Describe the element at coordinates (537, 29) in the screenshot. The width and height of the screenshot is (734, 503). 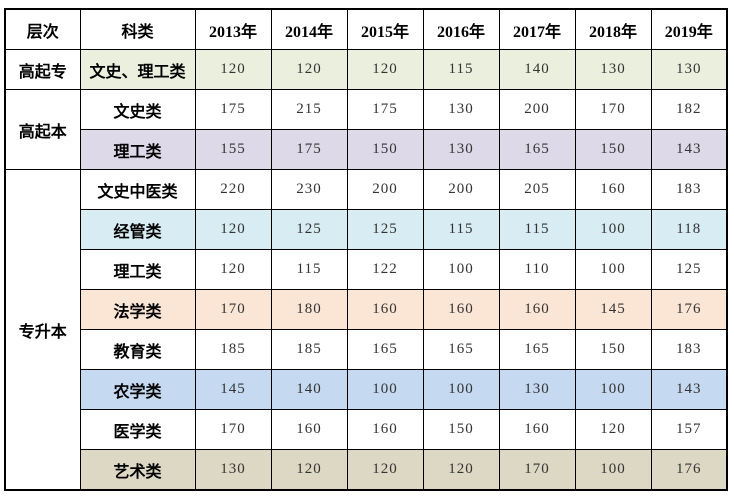
I see `column-header: 2017年` at that location.